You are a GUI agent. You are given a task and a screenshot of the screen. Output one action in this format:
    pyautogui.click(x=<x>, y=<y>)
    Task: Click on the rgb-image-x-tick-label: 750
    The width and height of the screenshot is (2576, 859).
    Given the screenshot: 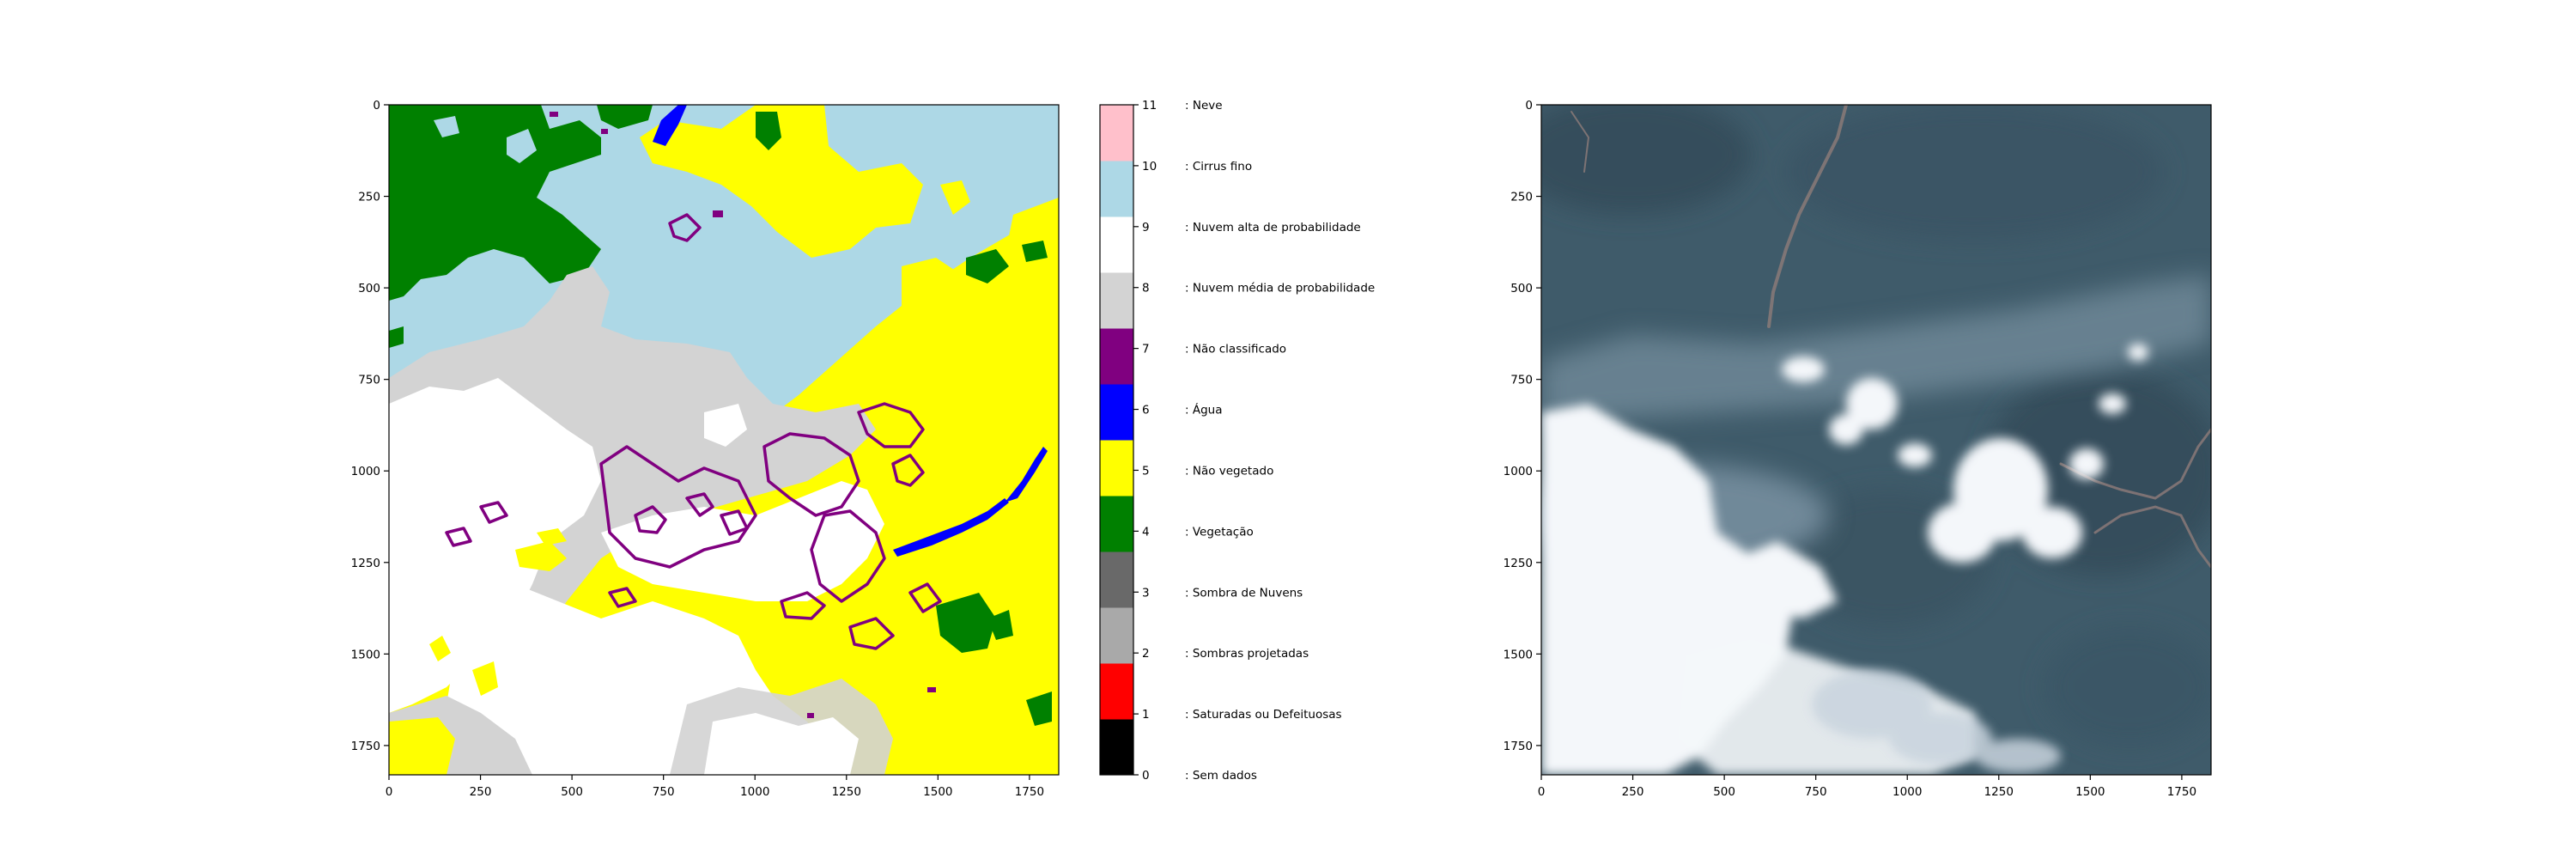 What is the action you would take?
    pyautogui.click(x=1816, y=792)
    